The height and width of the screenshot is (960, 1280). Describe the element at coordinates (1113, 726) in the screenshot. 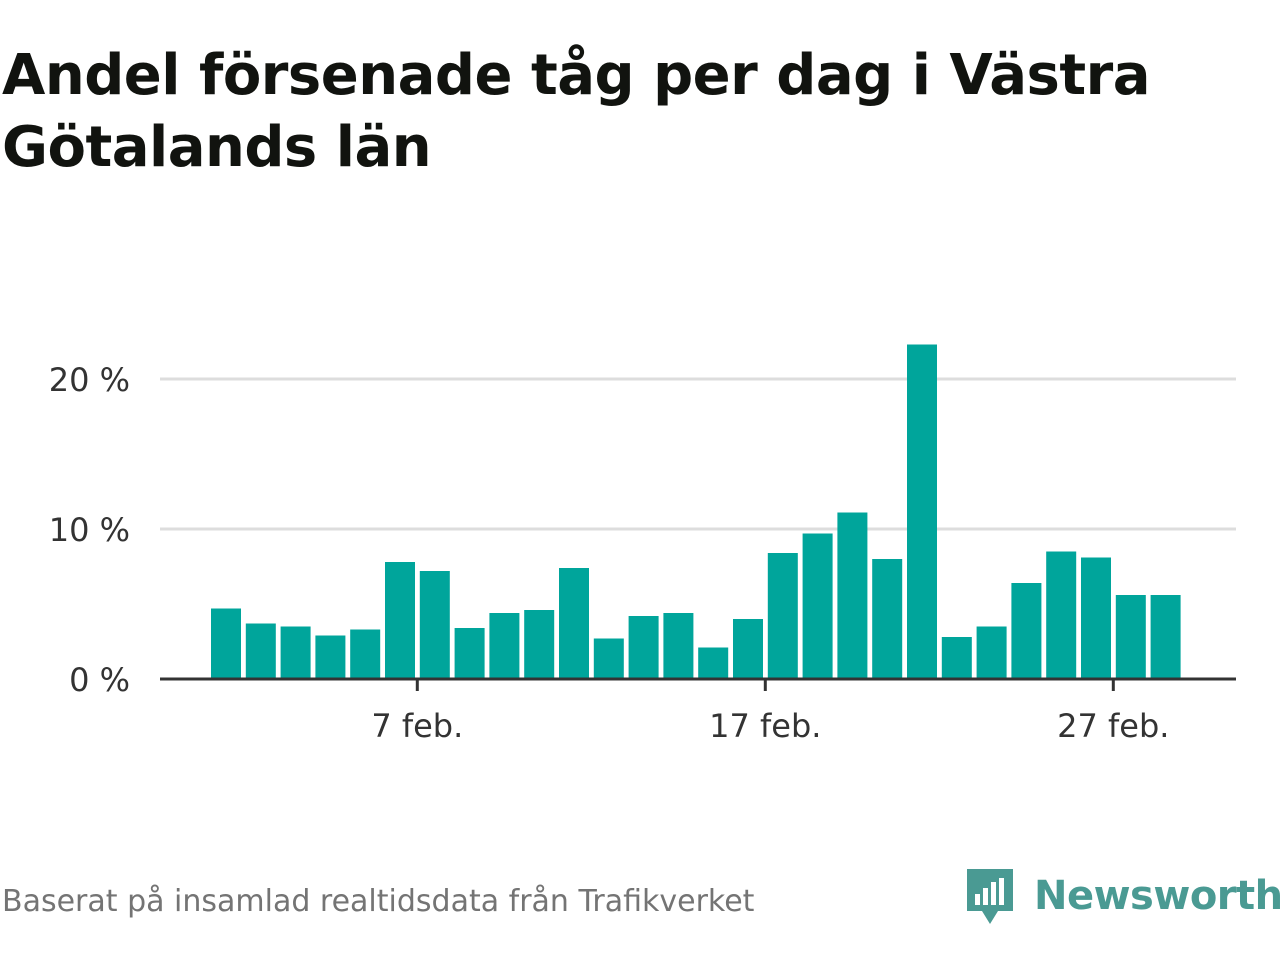

I see `x-tick-label: 27 feb.` at that location.